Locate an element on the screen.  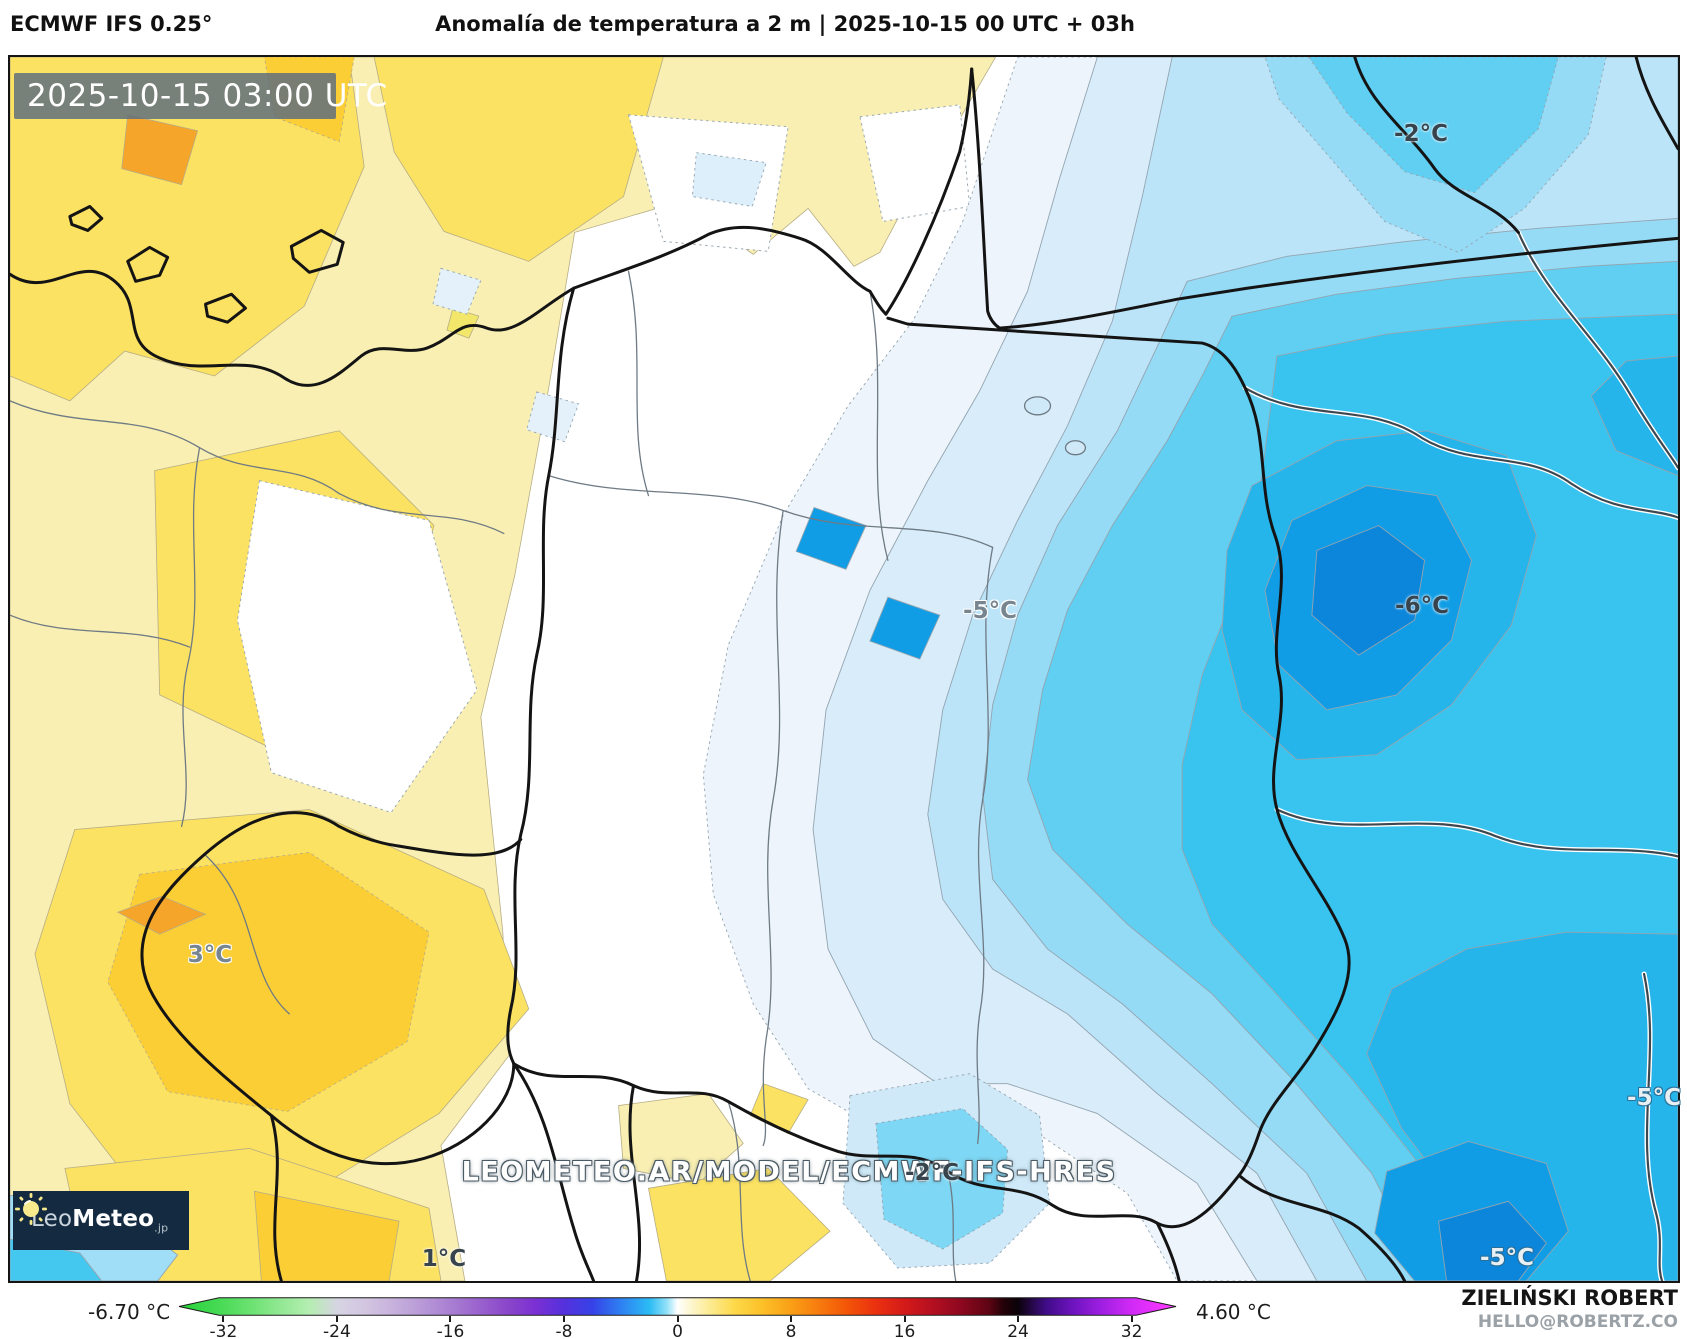
logo-text: LeoMeteo.jp is located at coordinates (100, 1220).